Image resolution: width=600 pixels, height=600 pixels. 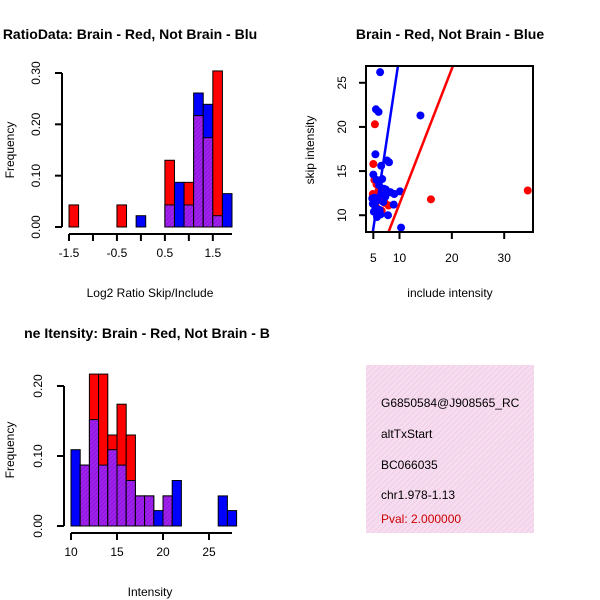 What do you see at coordinates (505, 258) in the screenshot?
I see `scatter-x-tick-label-3: 30` at bounding box center [505, 258].